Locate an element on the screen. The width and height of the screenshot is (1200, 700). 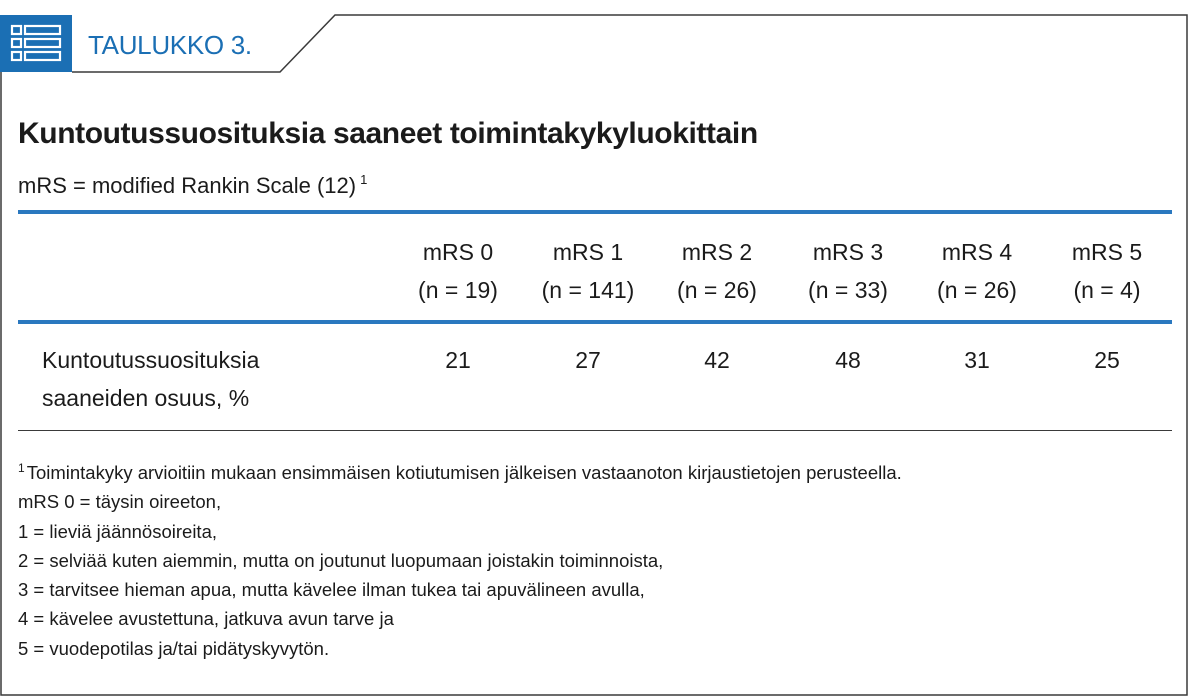
column-header-label: mRS 4 is located at coordinates (977, 252).